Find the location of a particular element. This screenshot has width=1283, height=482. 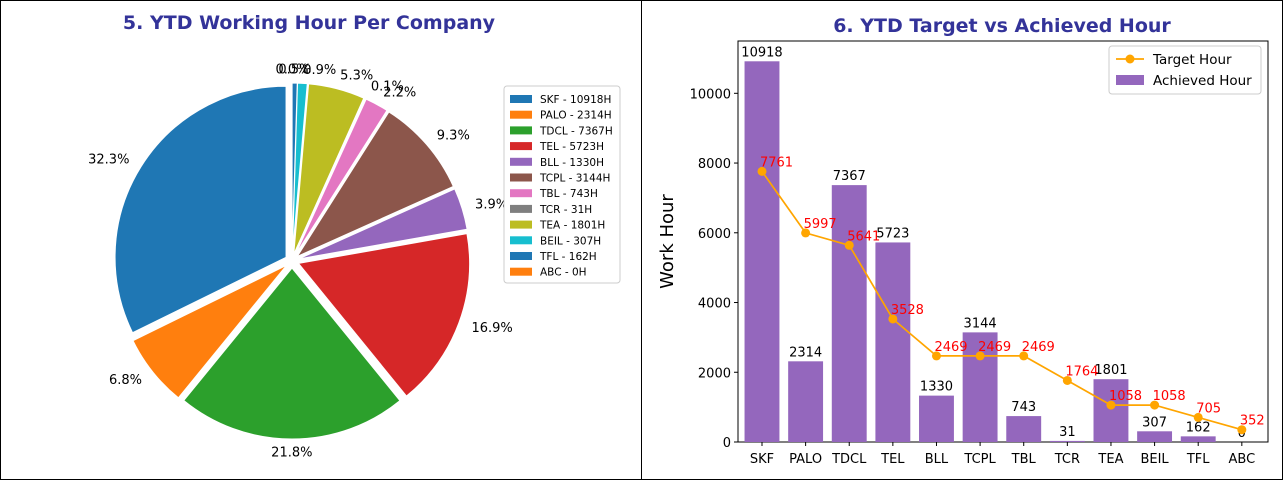

x-tick-label: TCPL is located at coordinates (979, 459).